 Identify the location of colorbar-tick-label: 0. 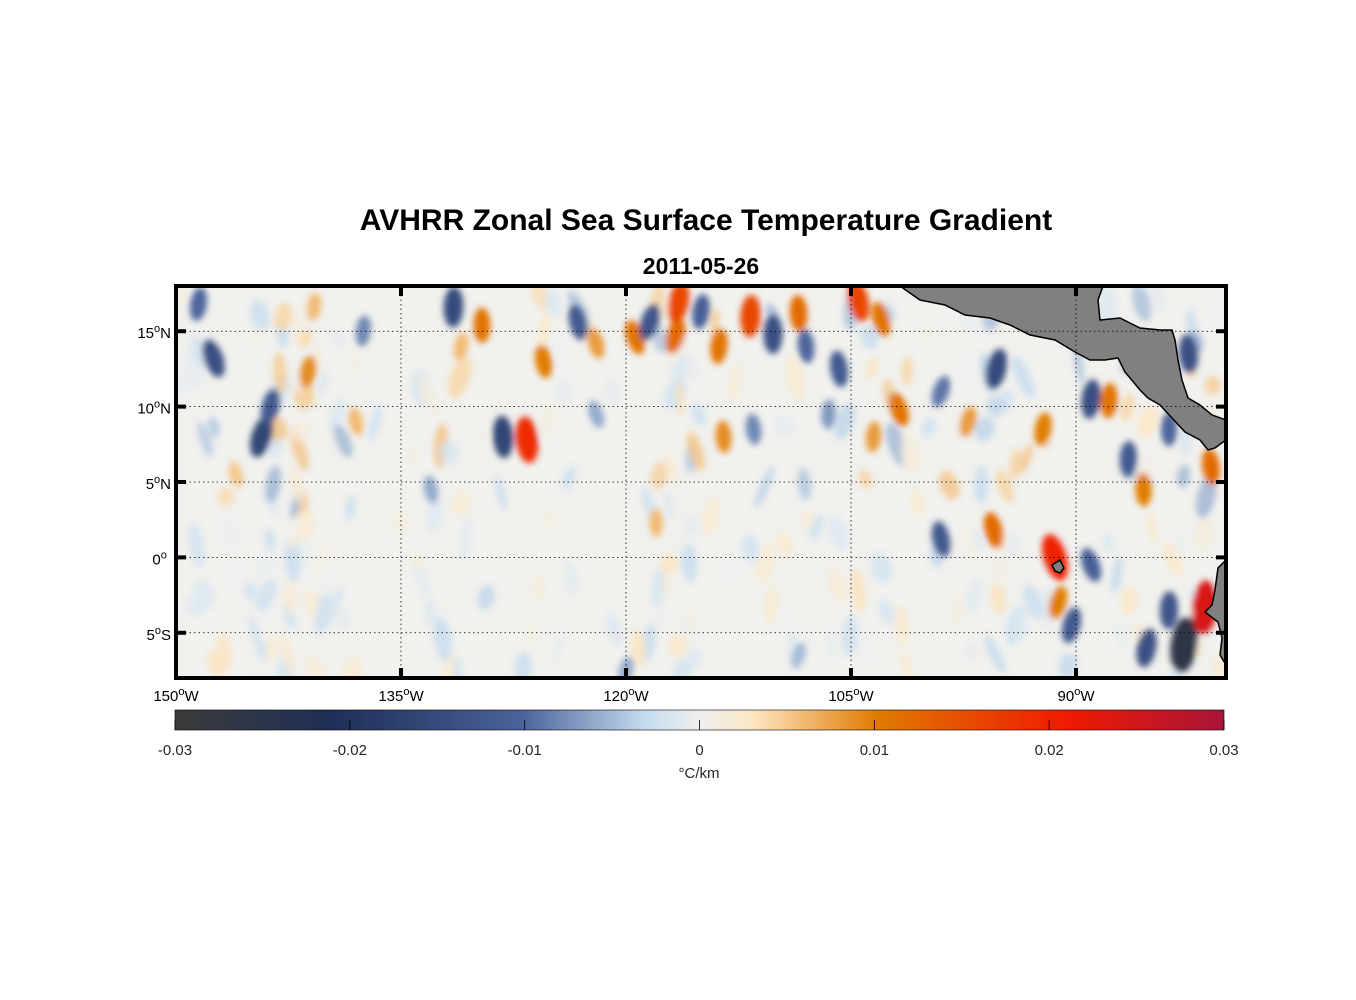
(699, 750).